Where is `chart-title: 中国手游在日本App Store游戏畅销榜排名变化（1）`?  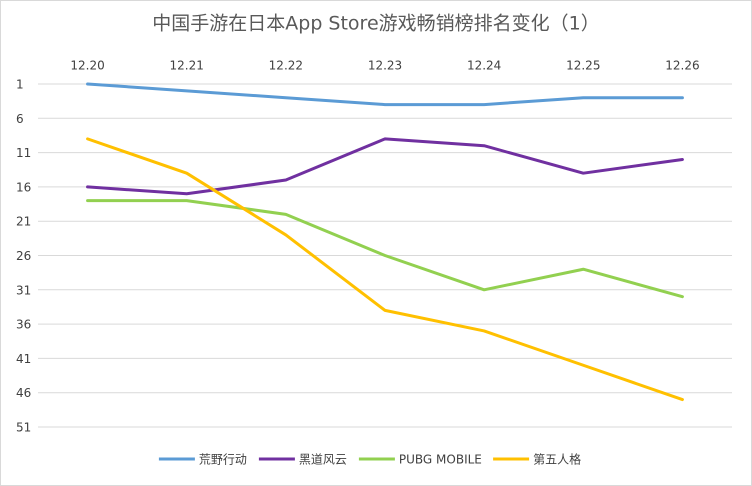
chart-title: 中国手游在日本App Store游戏畅销榜排名变化（1） is located at coordinates (375, 24).